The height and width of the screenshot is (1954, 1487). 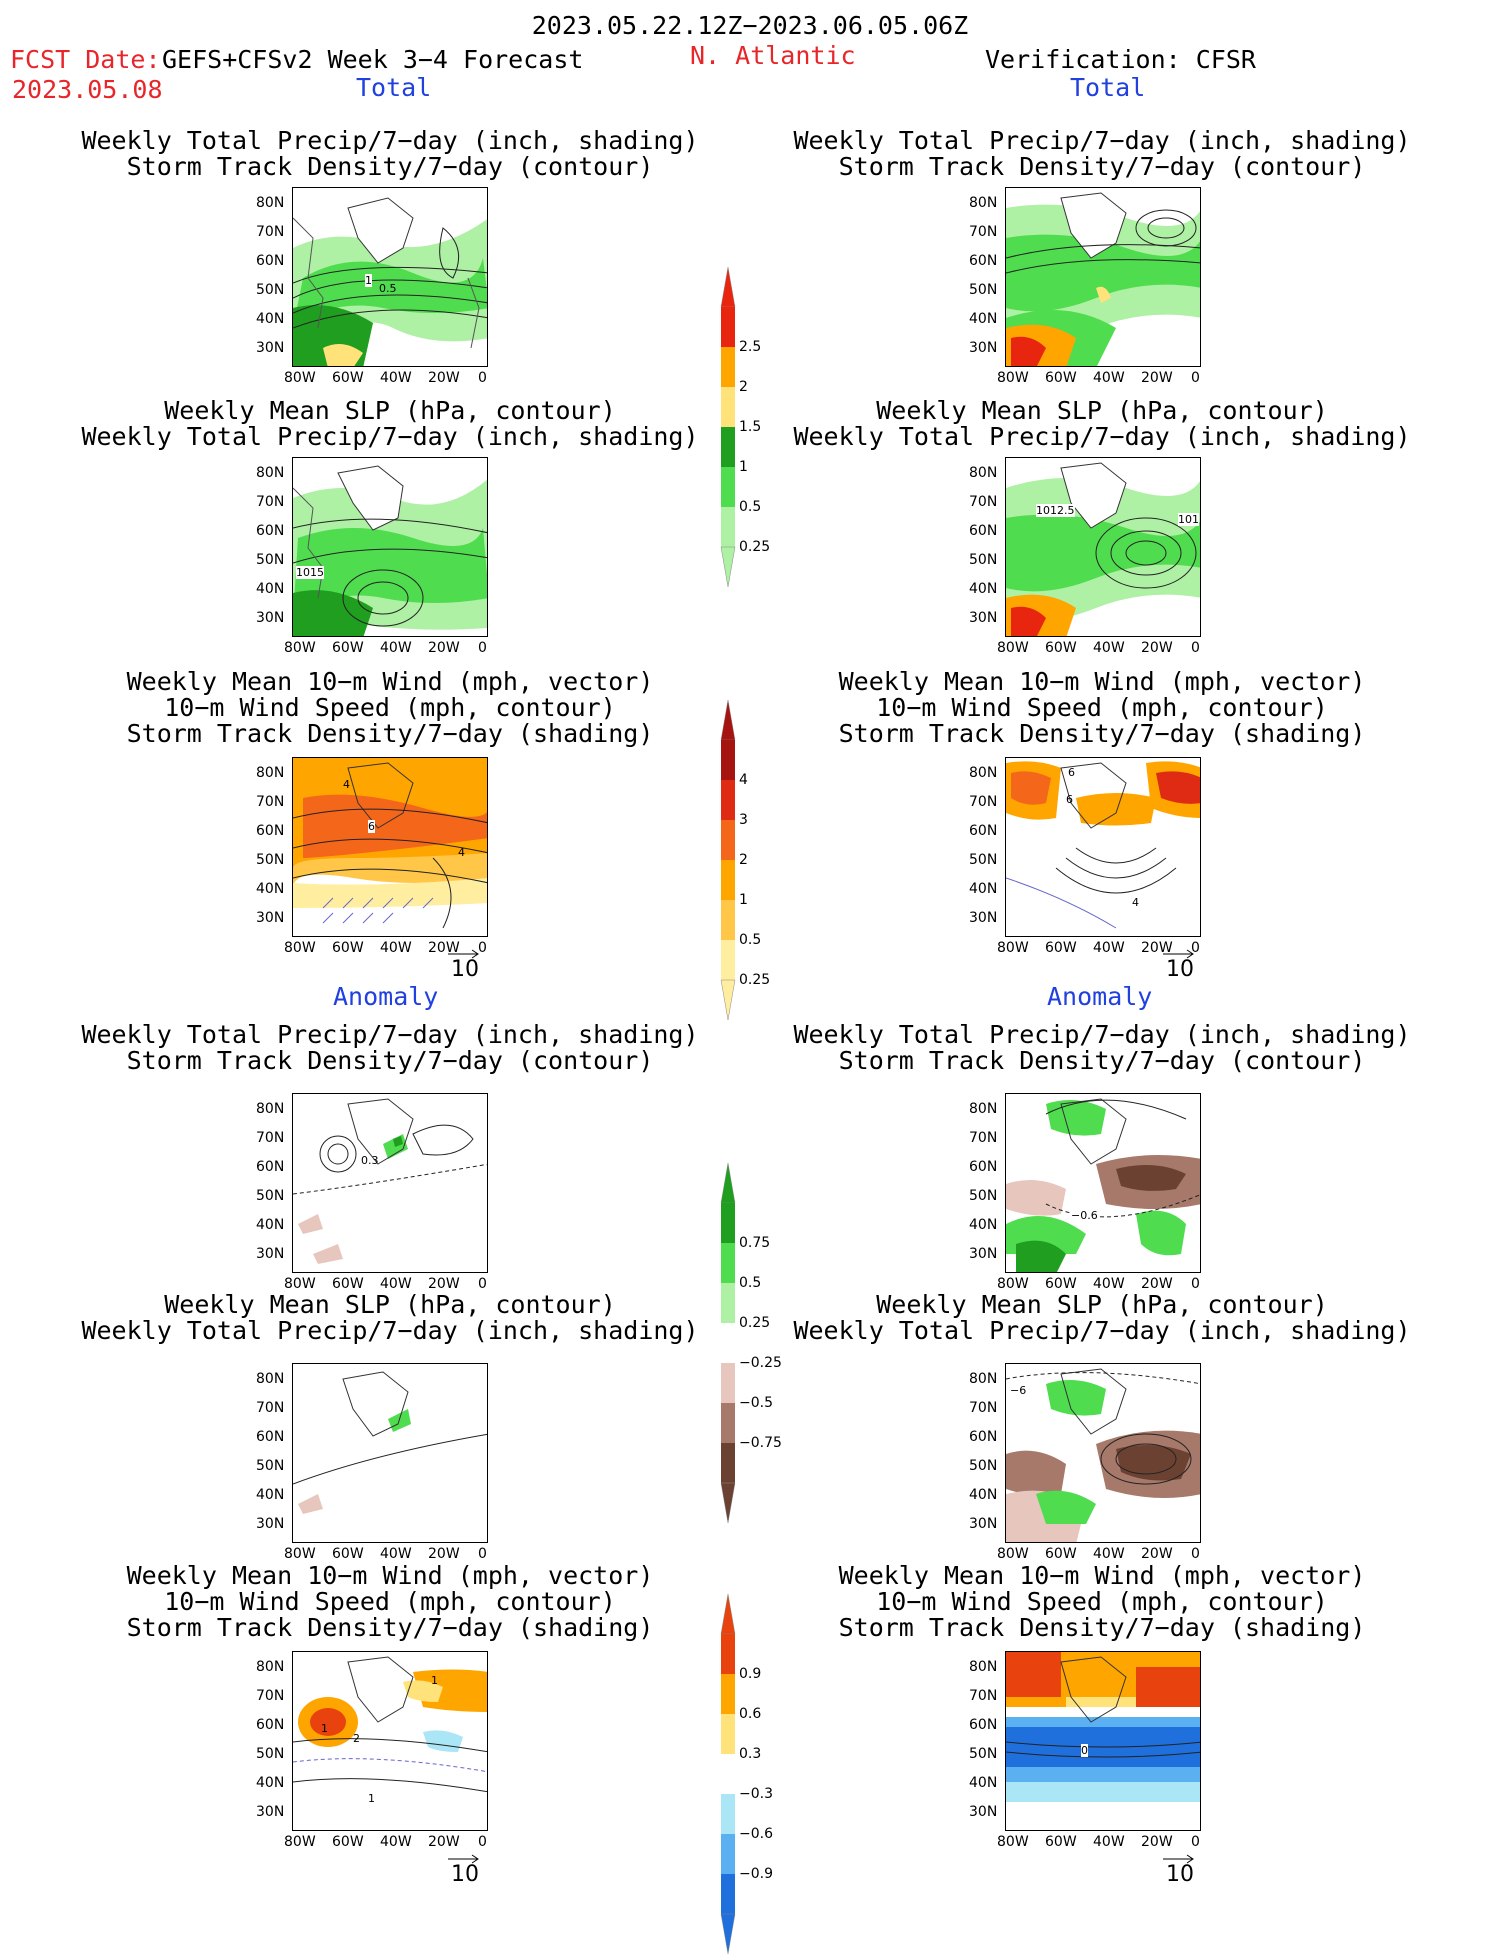 What do you see at coordinates (750, 347) in the screenshot?
I see `colorbar-label: 2.5` at bounding box center [750, 347].